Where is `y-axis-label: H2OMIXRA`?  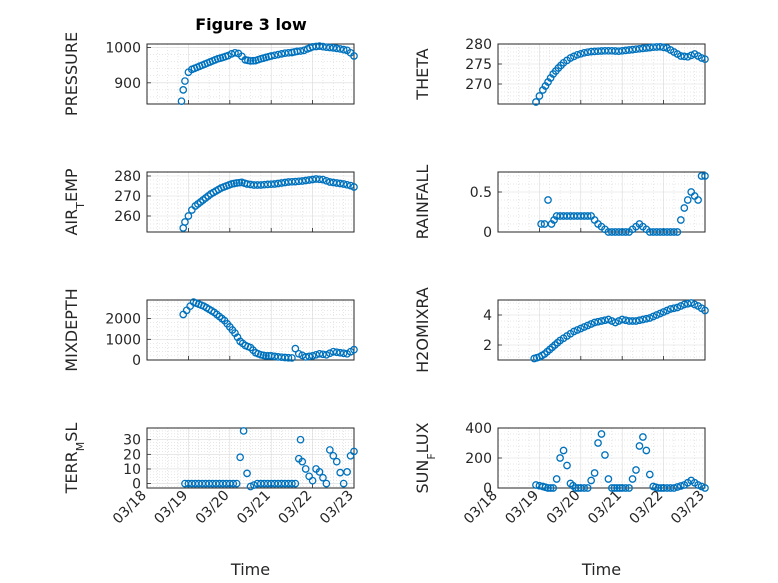 y-axis-label: H2OMIXRA is located at coordinates (422, 330).